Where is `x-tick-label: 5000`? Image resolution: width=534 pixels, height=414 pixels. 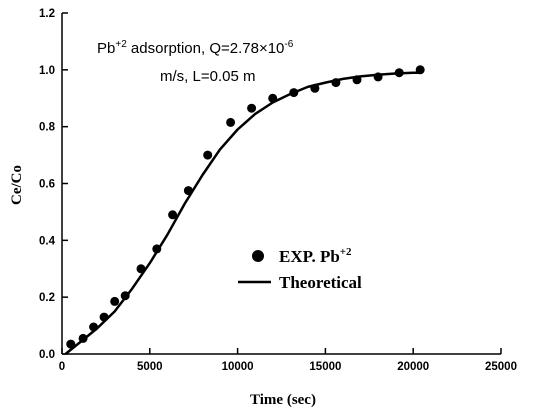 x-tick-label: 5000 is located at coordinates (150, 367).